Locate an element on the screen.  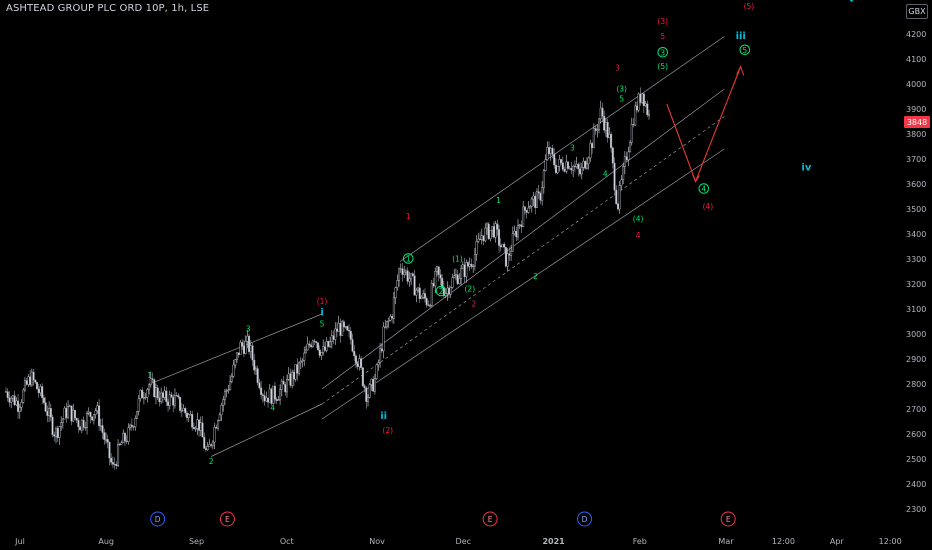
last-price-label: 3848 is located at coordinates (917, 122).